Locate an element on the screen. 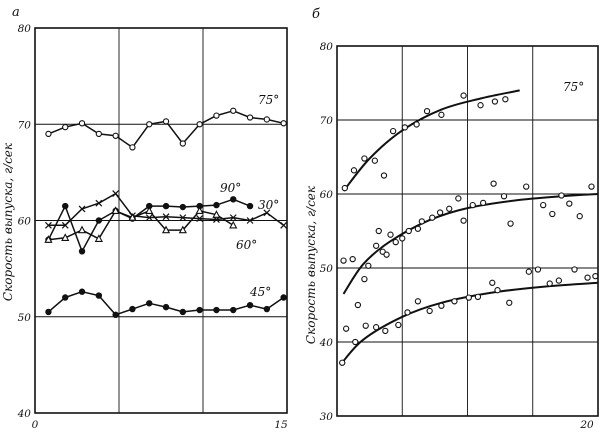 The image size is (605, 432). series-label: 75° is located at coordinates (268, 100).